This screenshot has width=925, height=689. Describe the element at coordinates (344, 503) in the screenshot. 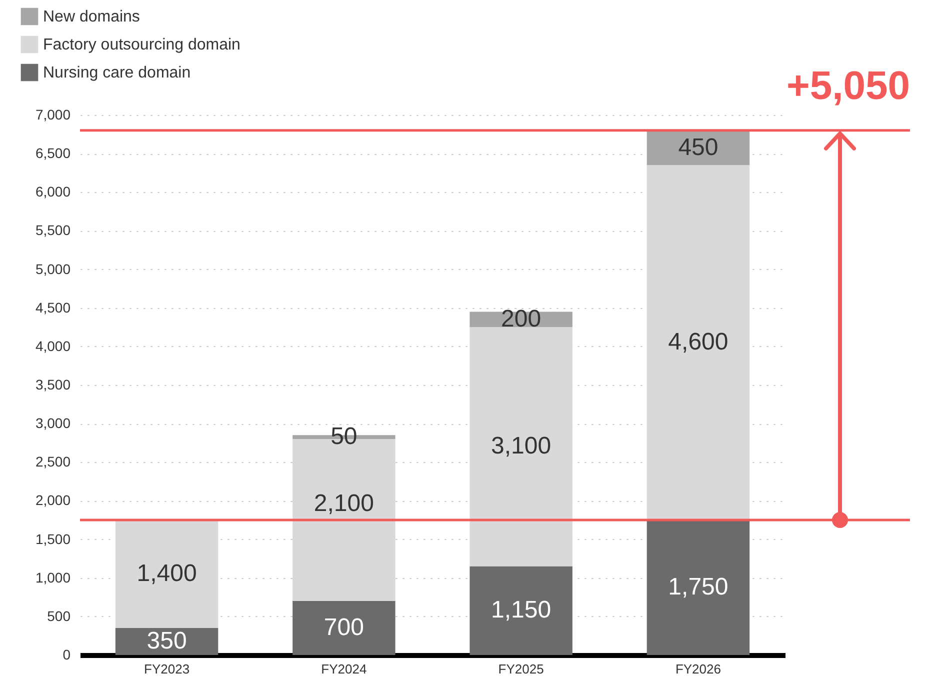

I see `data-label: 2,100` at that location.